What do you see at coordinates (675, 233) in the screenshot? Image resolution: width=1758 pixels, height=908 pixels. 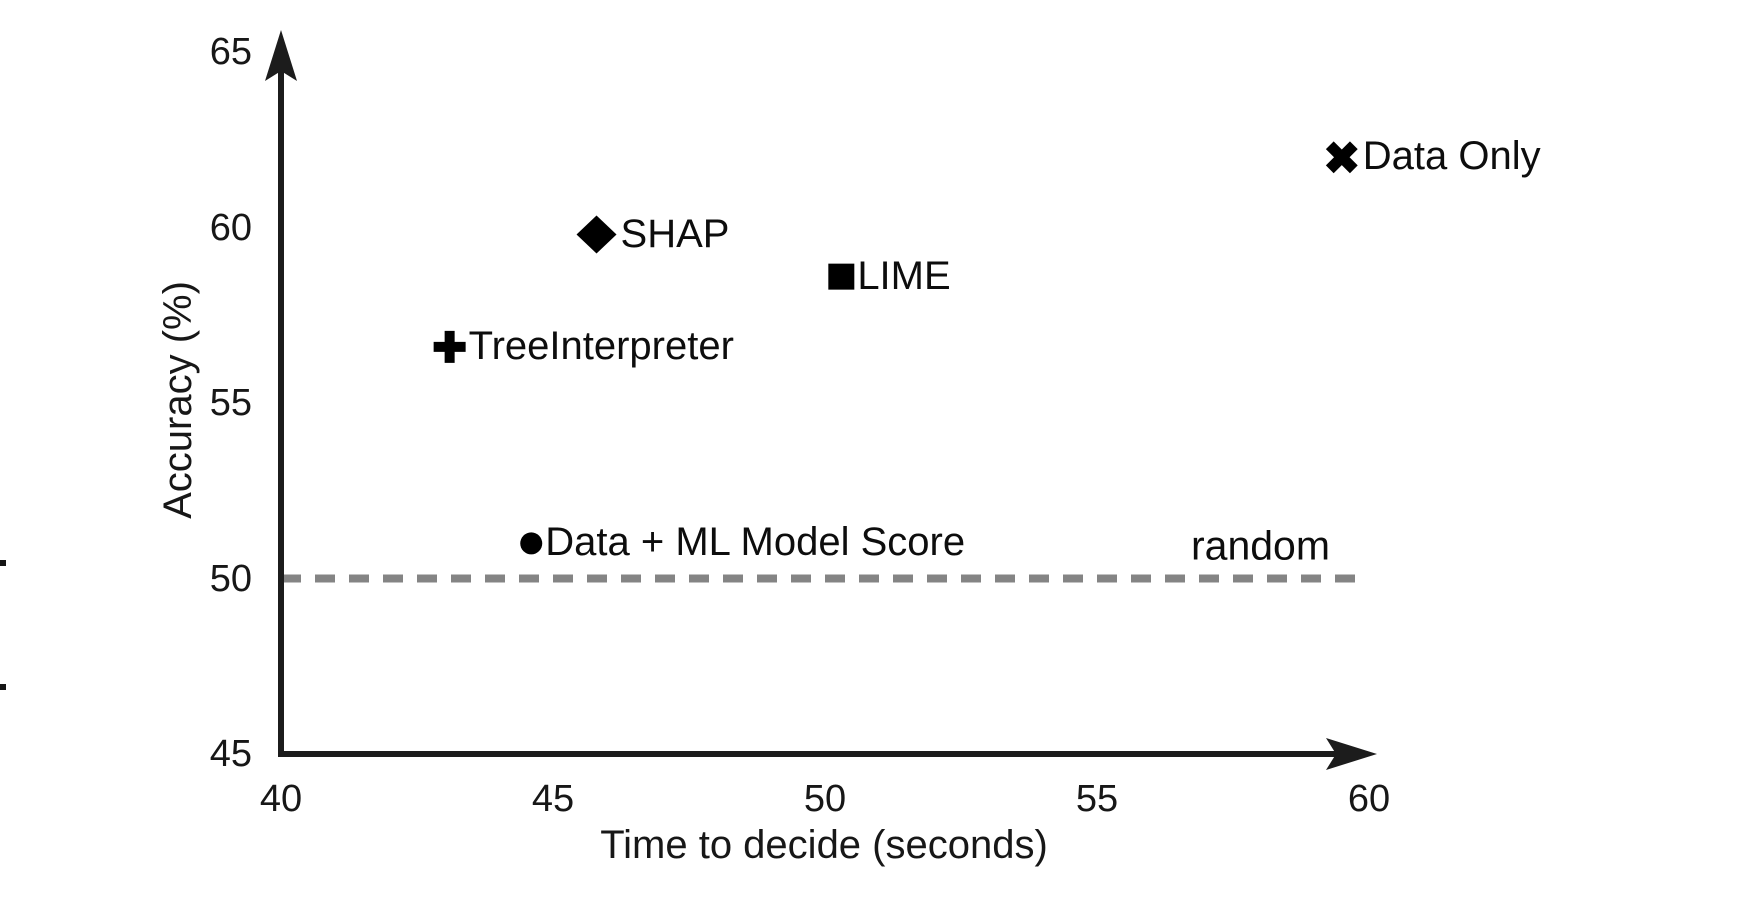 I see `point-label-diamond: SHAP` at bounding box center [675, 233].